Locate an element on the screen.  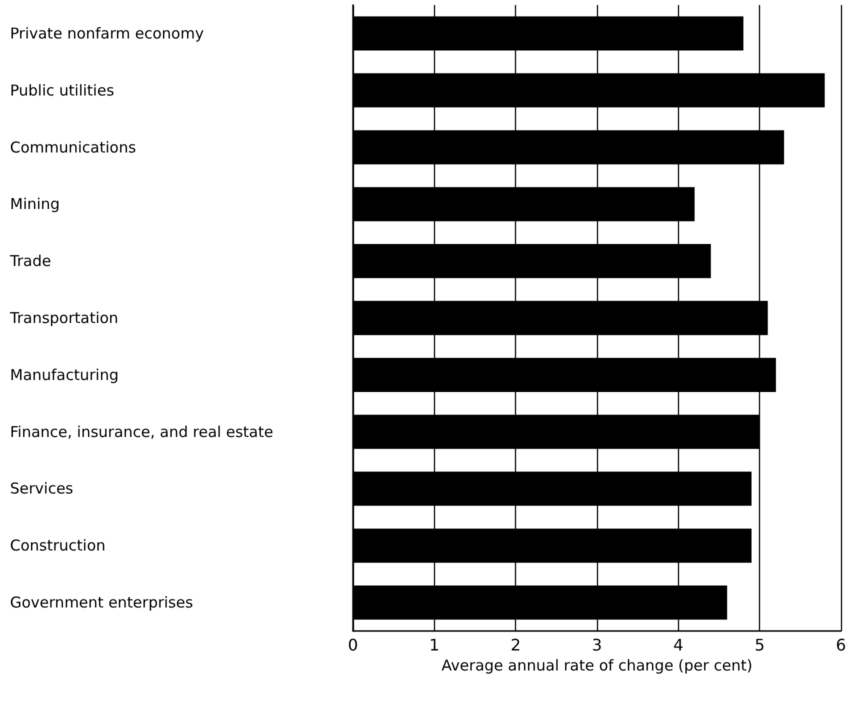
x-tick-label: 2 is located at coordinates (515, 645).